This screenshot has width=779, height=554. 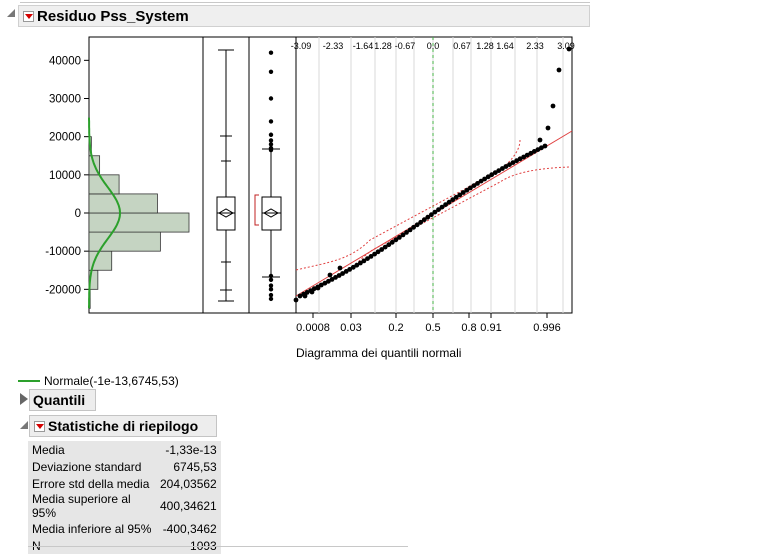 What do you see at coordinates (218, 546) in the screenshot?
I see `bottom-border` at bounding box center [218, 546].